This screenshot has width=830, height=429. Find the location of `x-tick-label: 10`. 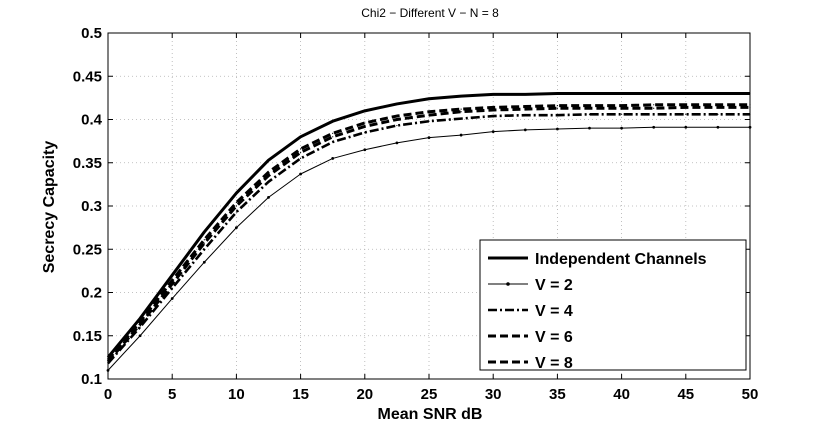

x-tick-label: 10 is located at coordinates (236, 394).